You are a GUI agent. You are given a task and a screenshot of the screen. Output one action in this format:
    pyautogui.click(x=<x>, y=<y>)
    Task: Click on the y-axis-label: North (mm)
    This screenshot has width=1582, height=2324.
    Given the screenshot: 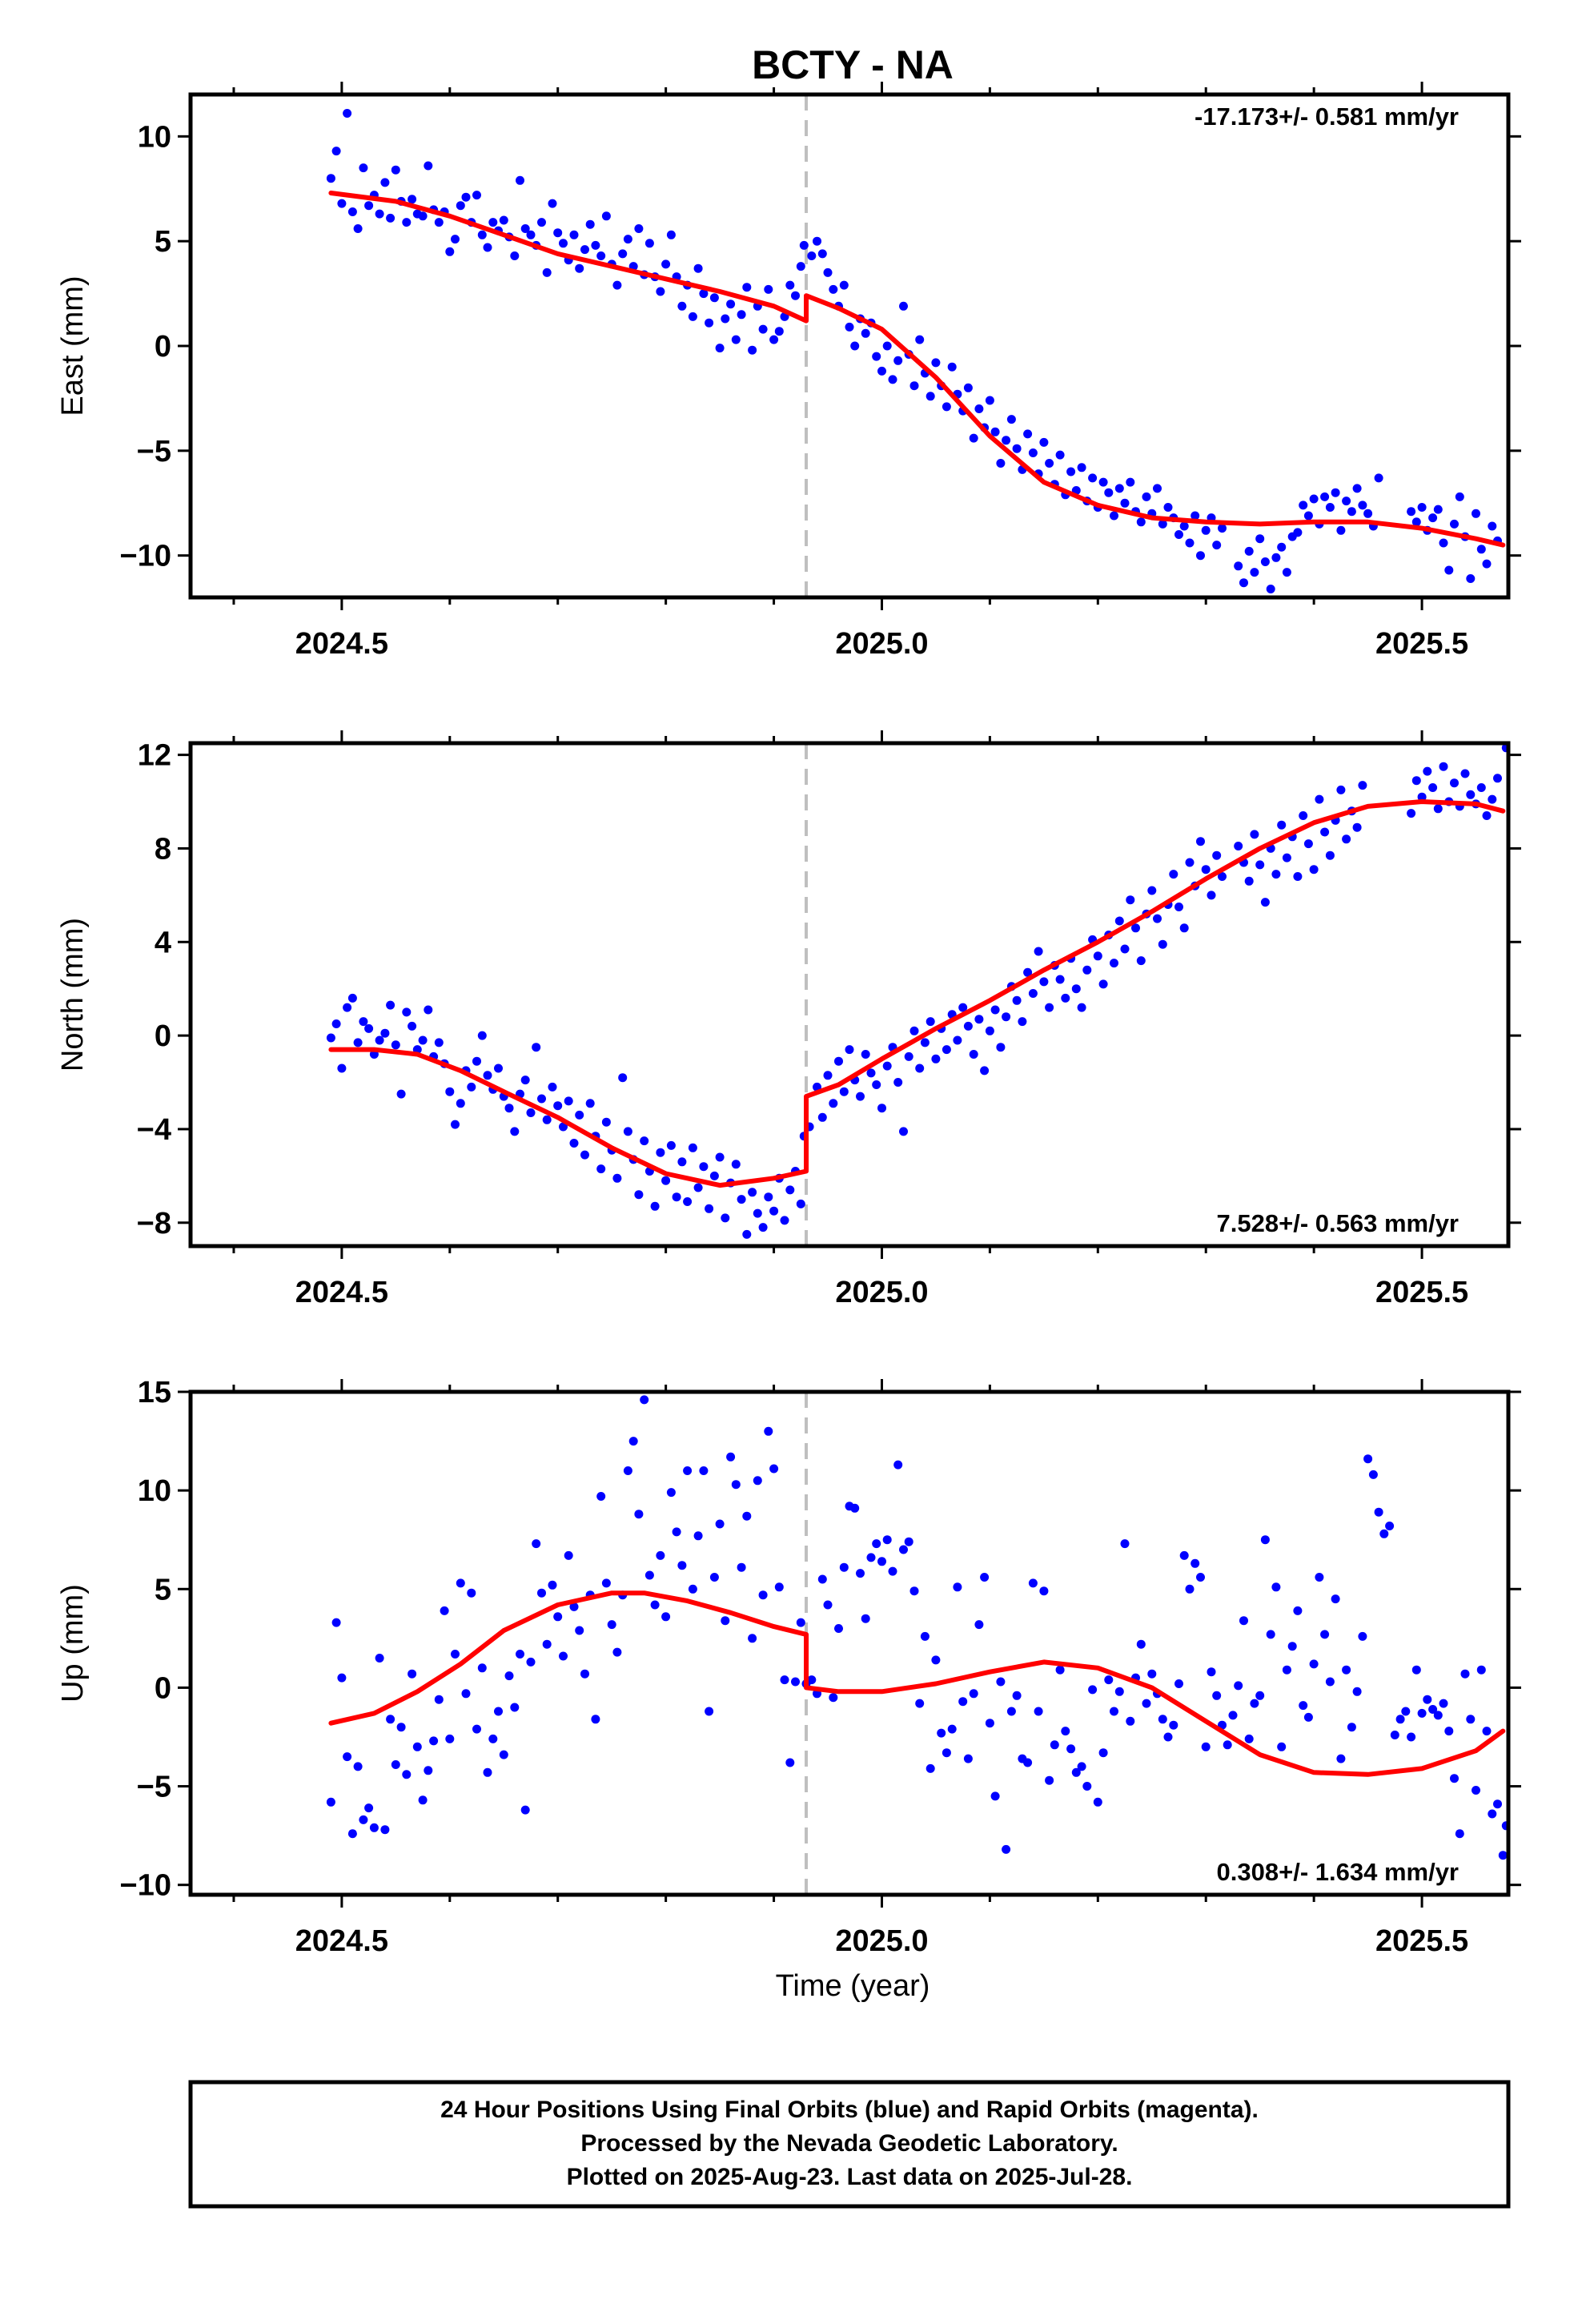 What is the action you would take?
    pyautogui.click(x=73, y=995)
    